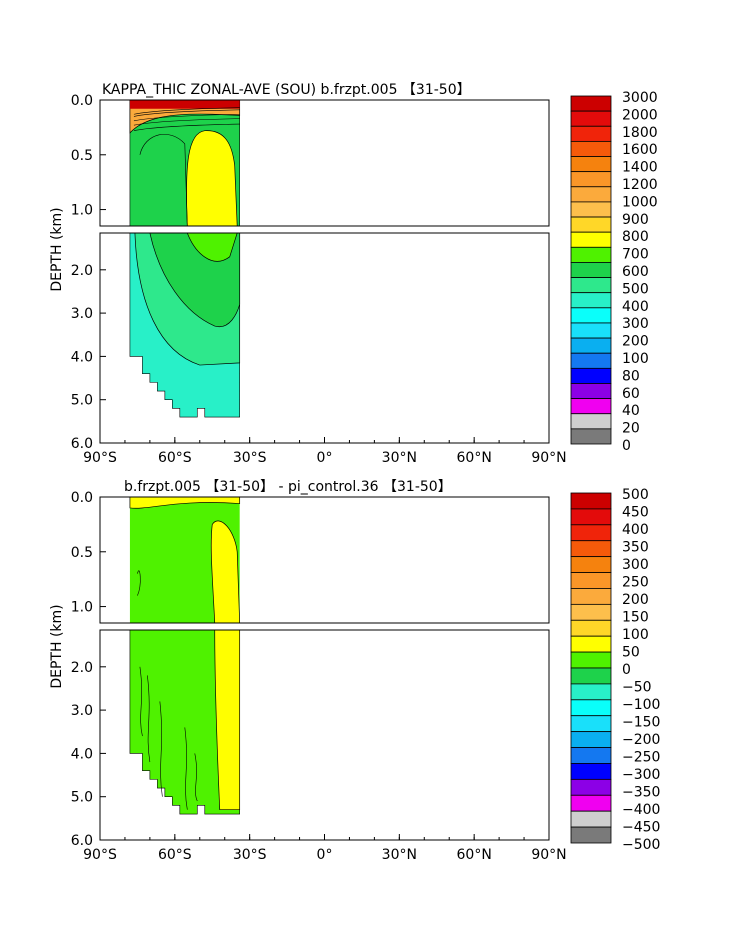  I want to click on y-tick-label: 2.0, so click(82, 271).